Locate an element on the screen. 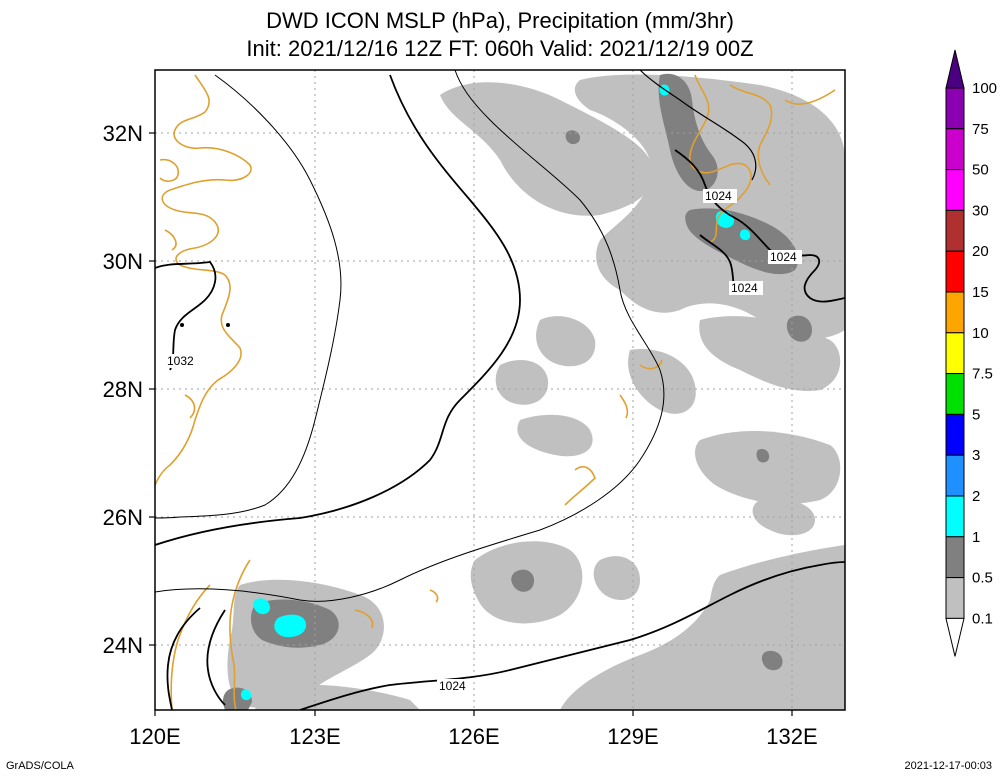 The width and height of the screenshot is (1000, 779). lon-label: 120E is located at coordinates (154, 736).